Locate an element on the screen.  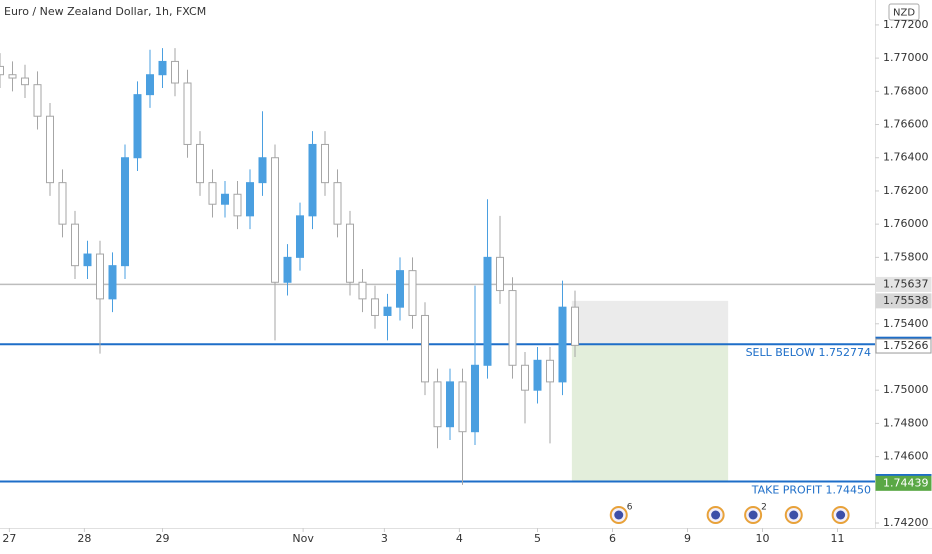
currency-box is located at coordinates (904, 12).